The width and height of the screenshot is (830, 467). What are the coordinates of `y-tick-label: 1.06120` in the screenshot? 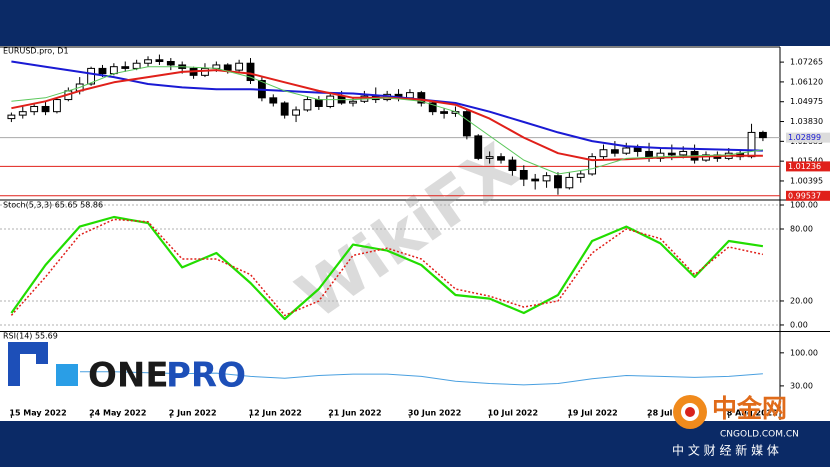 It's located at (806, 81).